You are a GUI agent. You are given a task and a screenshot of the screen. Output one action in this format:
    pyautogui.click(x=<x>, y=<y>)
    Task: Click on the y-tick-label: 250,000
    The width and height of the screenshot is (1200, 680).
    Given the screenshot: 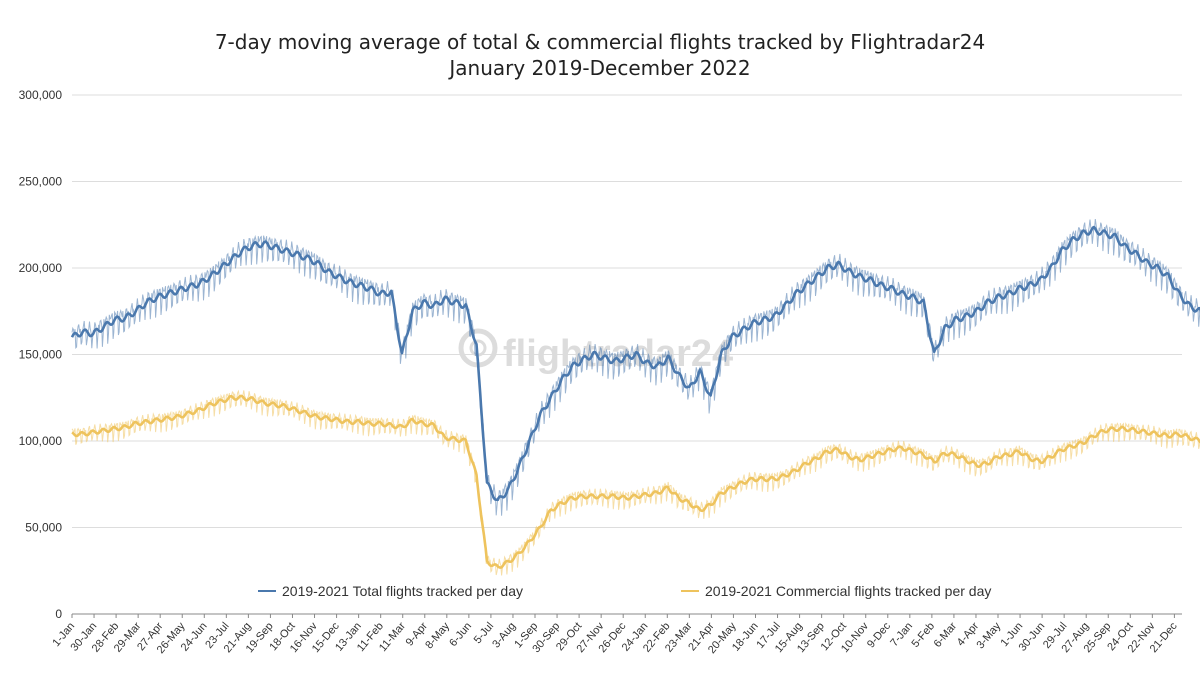 What is the action you would take?
    pyautogui.click(x=41, y=182)
    